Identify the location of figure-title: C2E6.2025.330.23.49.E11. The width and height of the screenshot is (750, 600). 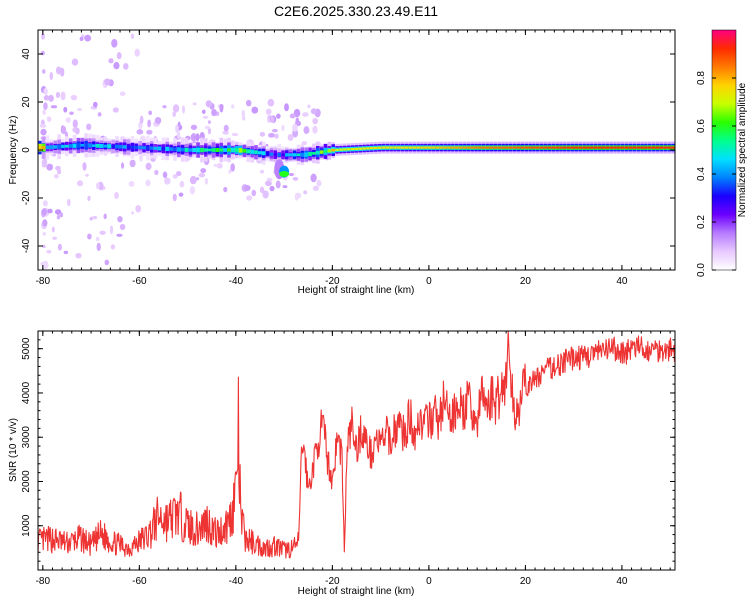
(356, 11).